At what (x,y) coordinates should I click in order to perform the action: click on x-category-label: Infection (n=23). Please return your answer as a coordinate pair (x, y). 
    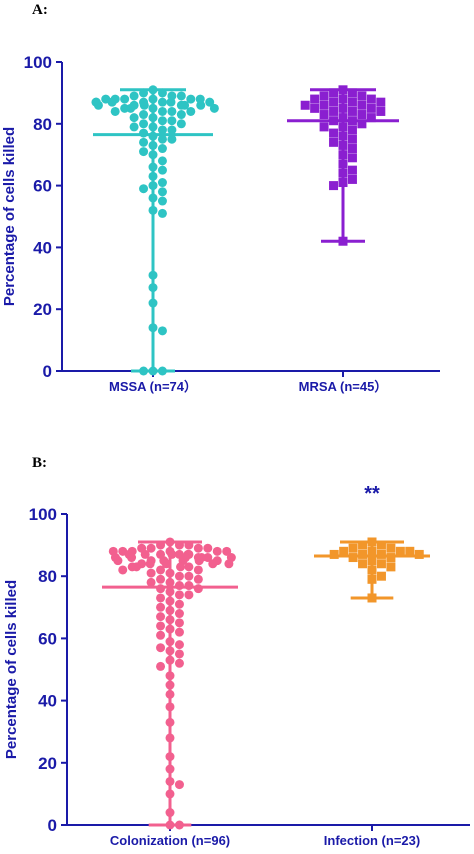
    Looking at the image, I should click on (372, 840).